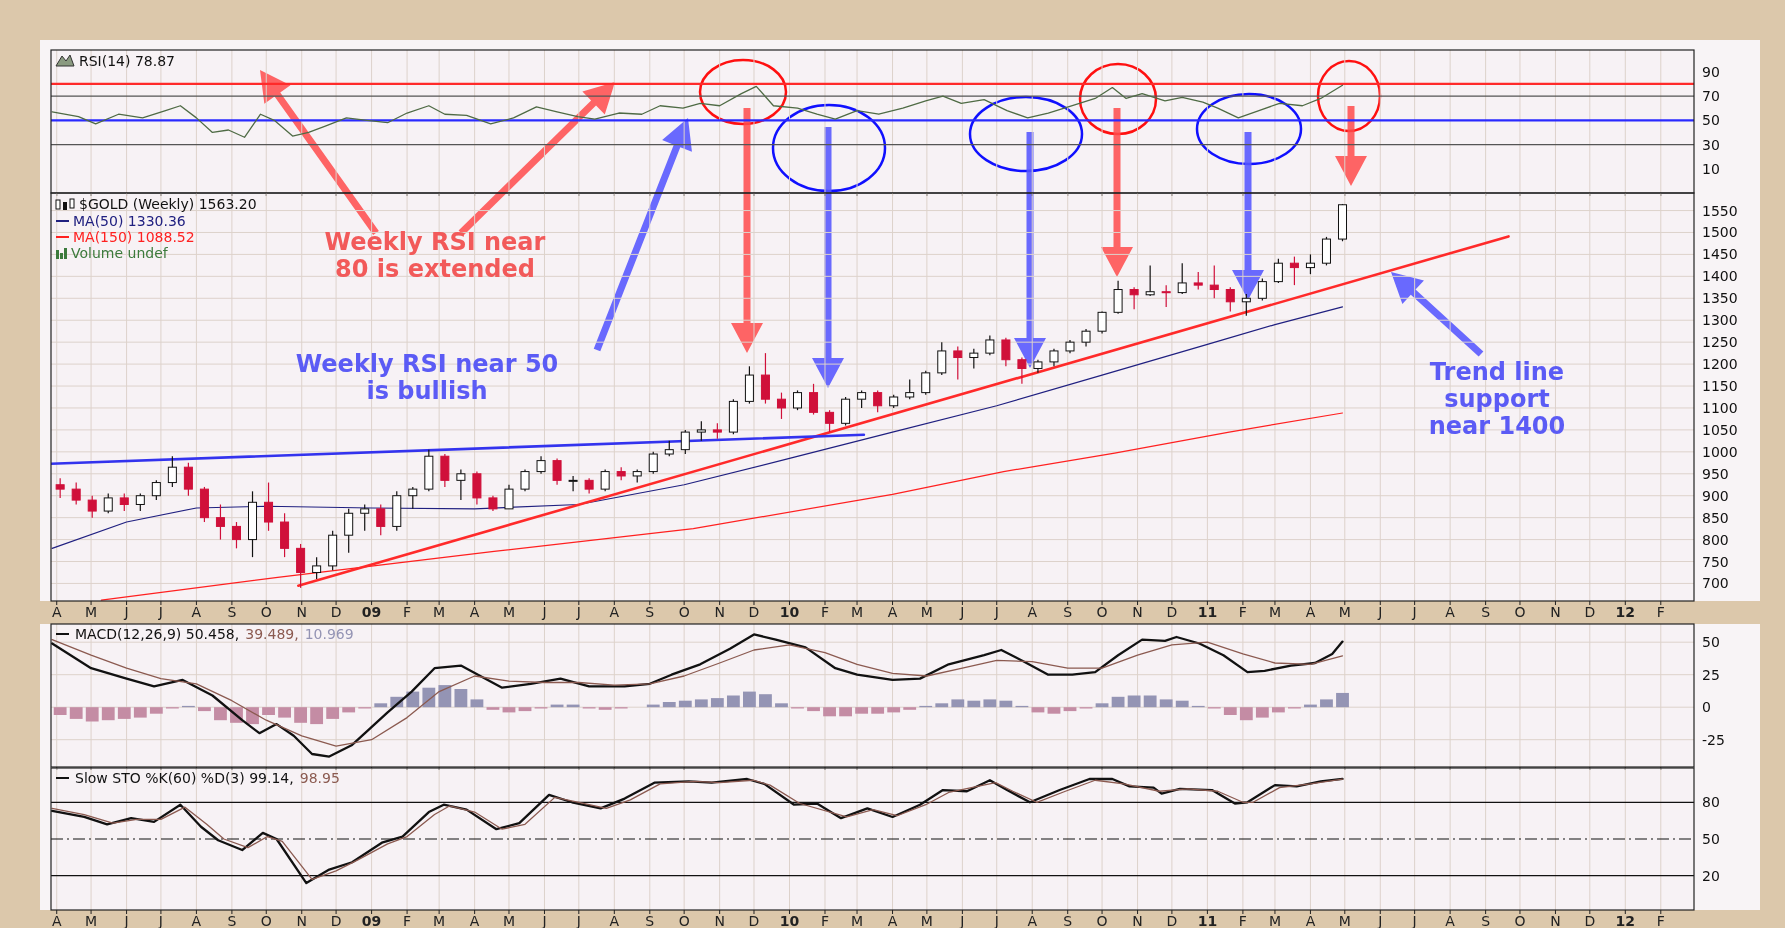  I want to click on y-tick-label: 1250, so click(1720, 342).